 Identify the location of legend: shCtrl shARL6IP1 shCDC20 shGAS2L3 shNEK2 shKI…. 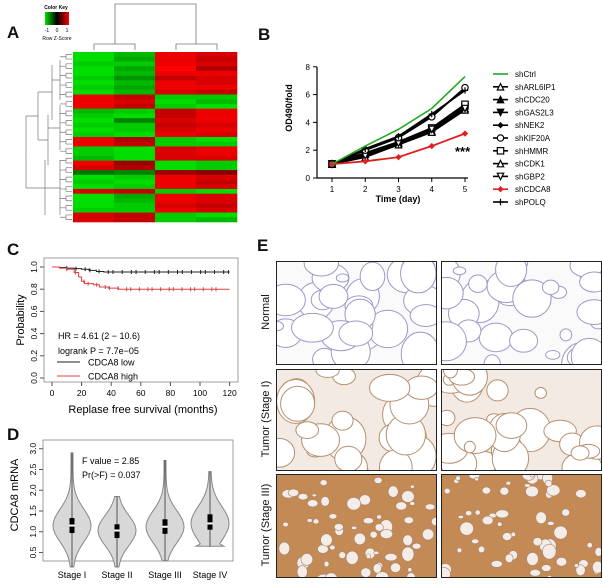
(524, 138).